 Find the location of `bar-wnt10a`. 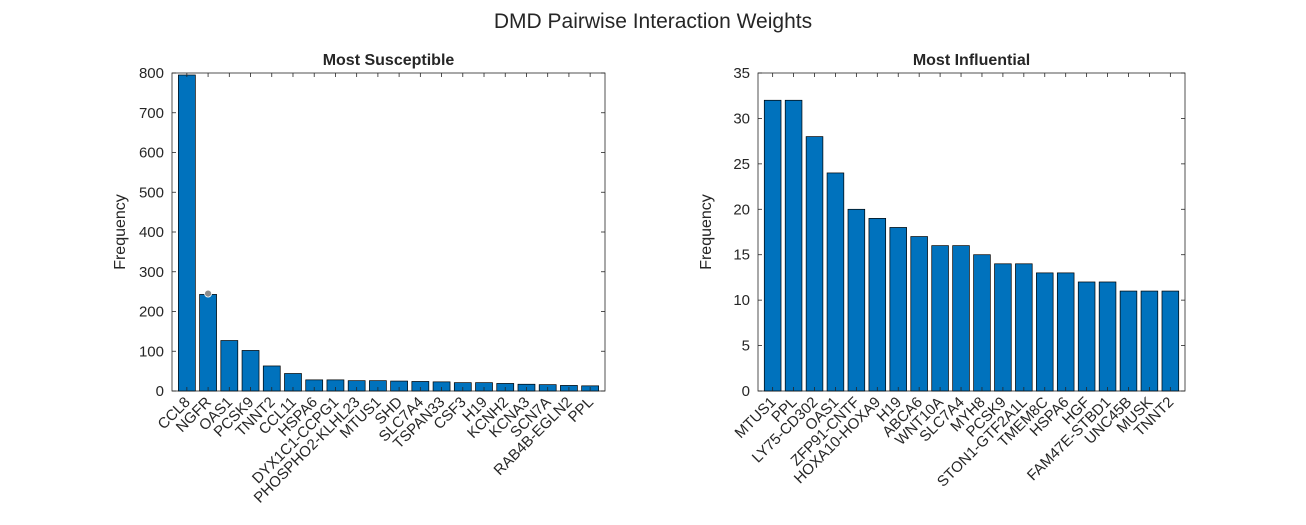

bar-wnt10a is located at coordinates (940, 318).